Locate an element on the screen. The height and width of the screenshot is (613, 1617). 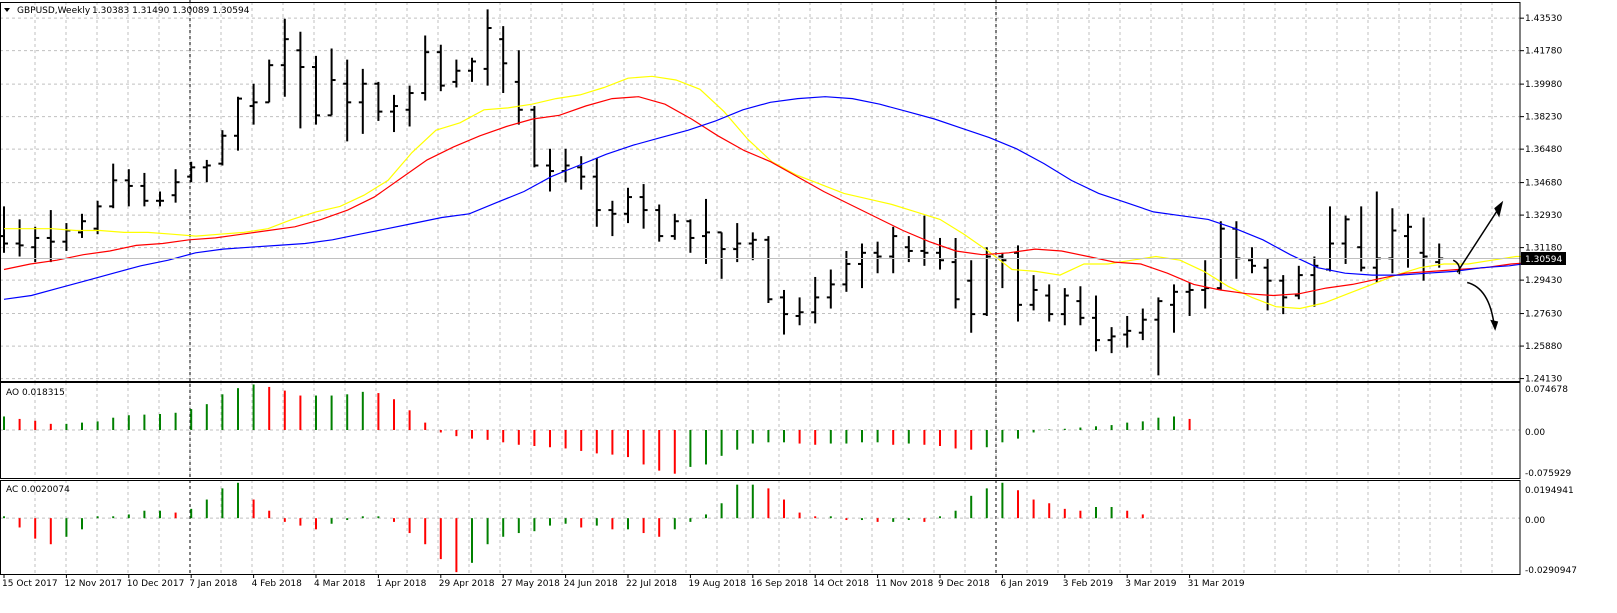
price-tick-label: 1.36480 is located at coordinates (1543, 150).